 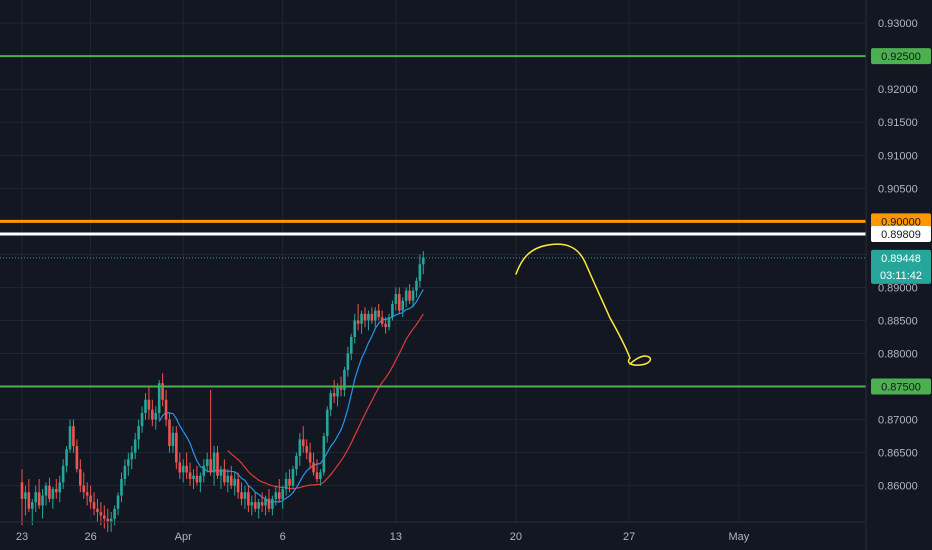 I want to click on y-tick-label: 0.86000, so click(x=898, y=487).